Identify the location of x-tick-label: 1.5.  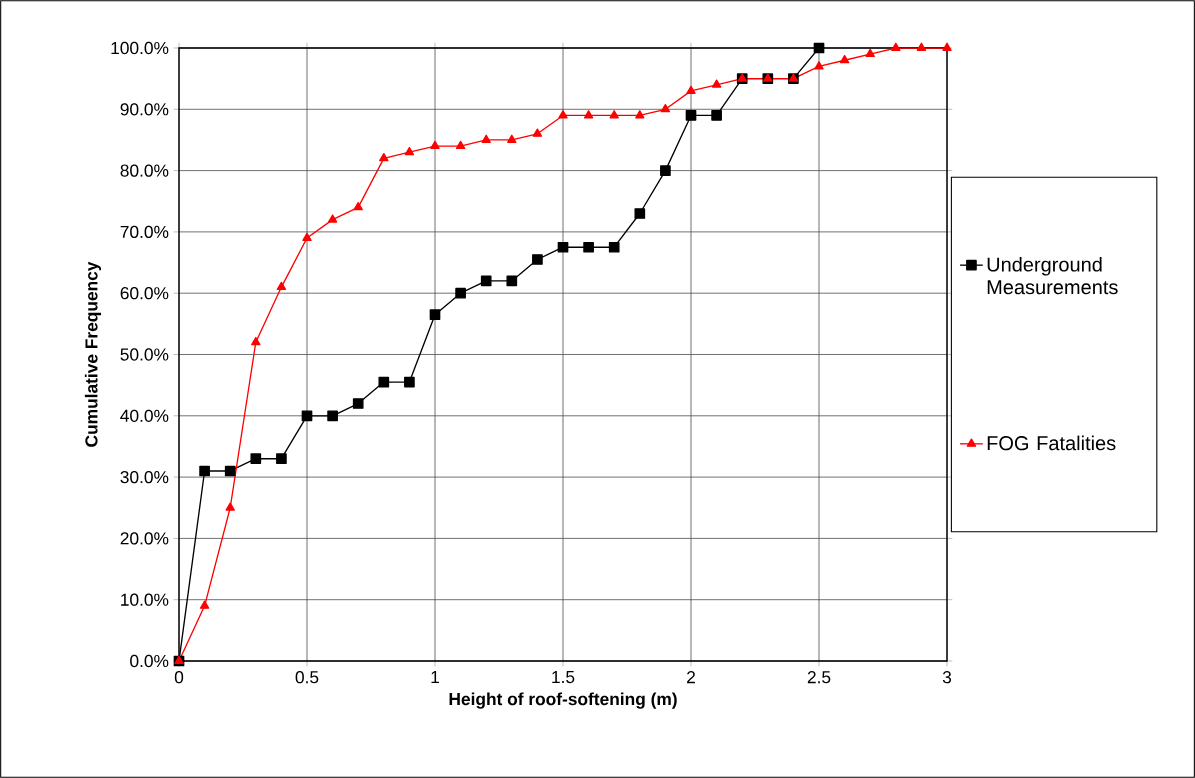
(563, 677).